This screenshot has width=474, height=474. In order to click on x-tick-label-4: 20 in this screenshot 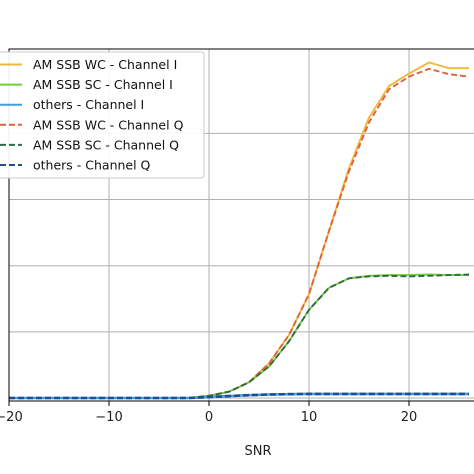, I will do `click(409, 417)`.